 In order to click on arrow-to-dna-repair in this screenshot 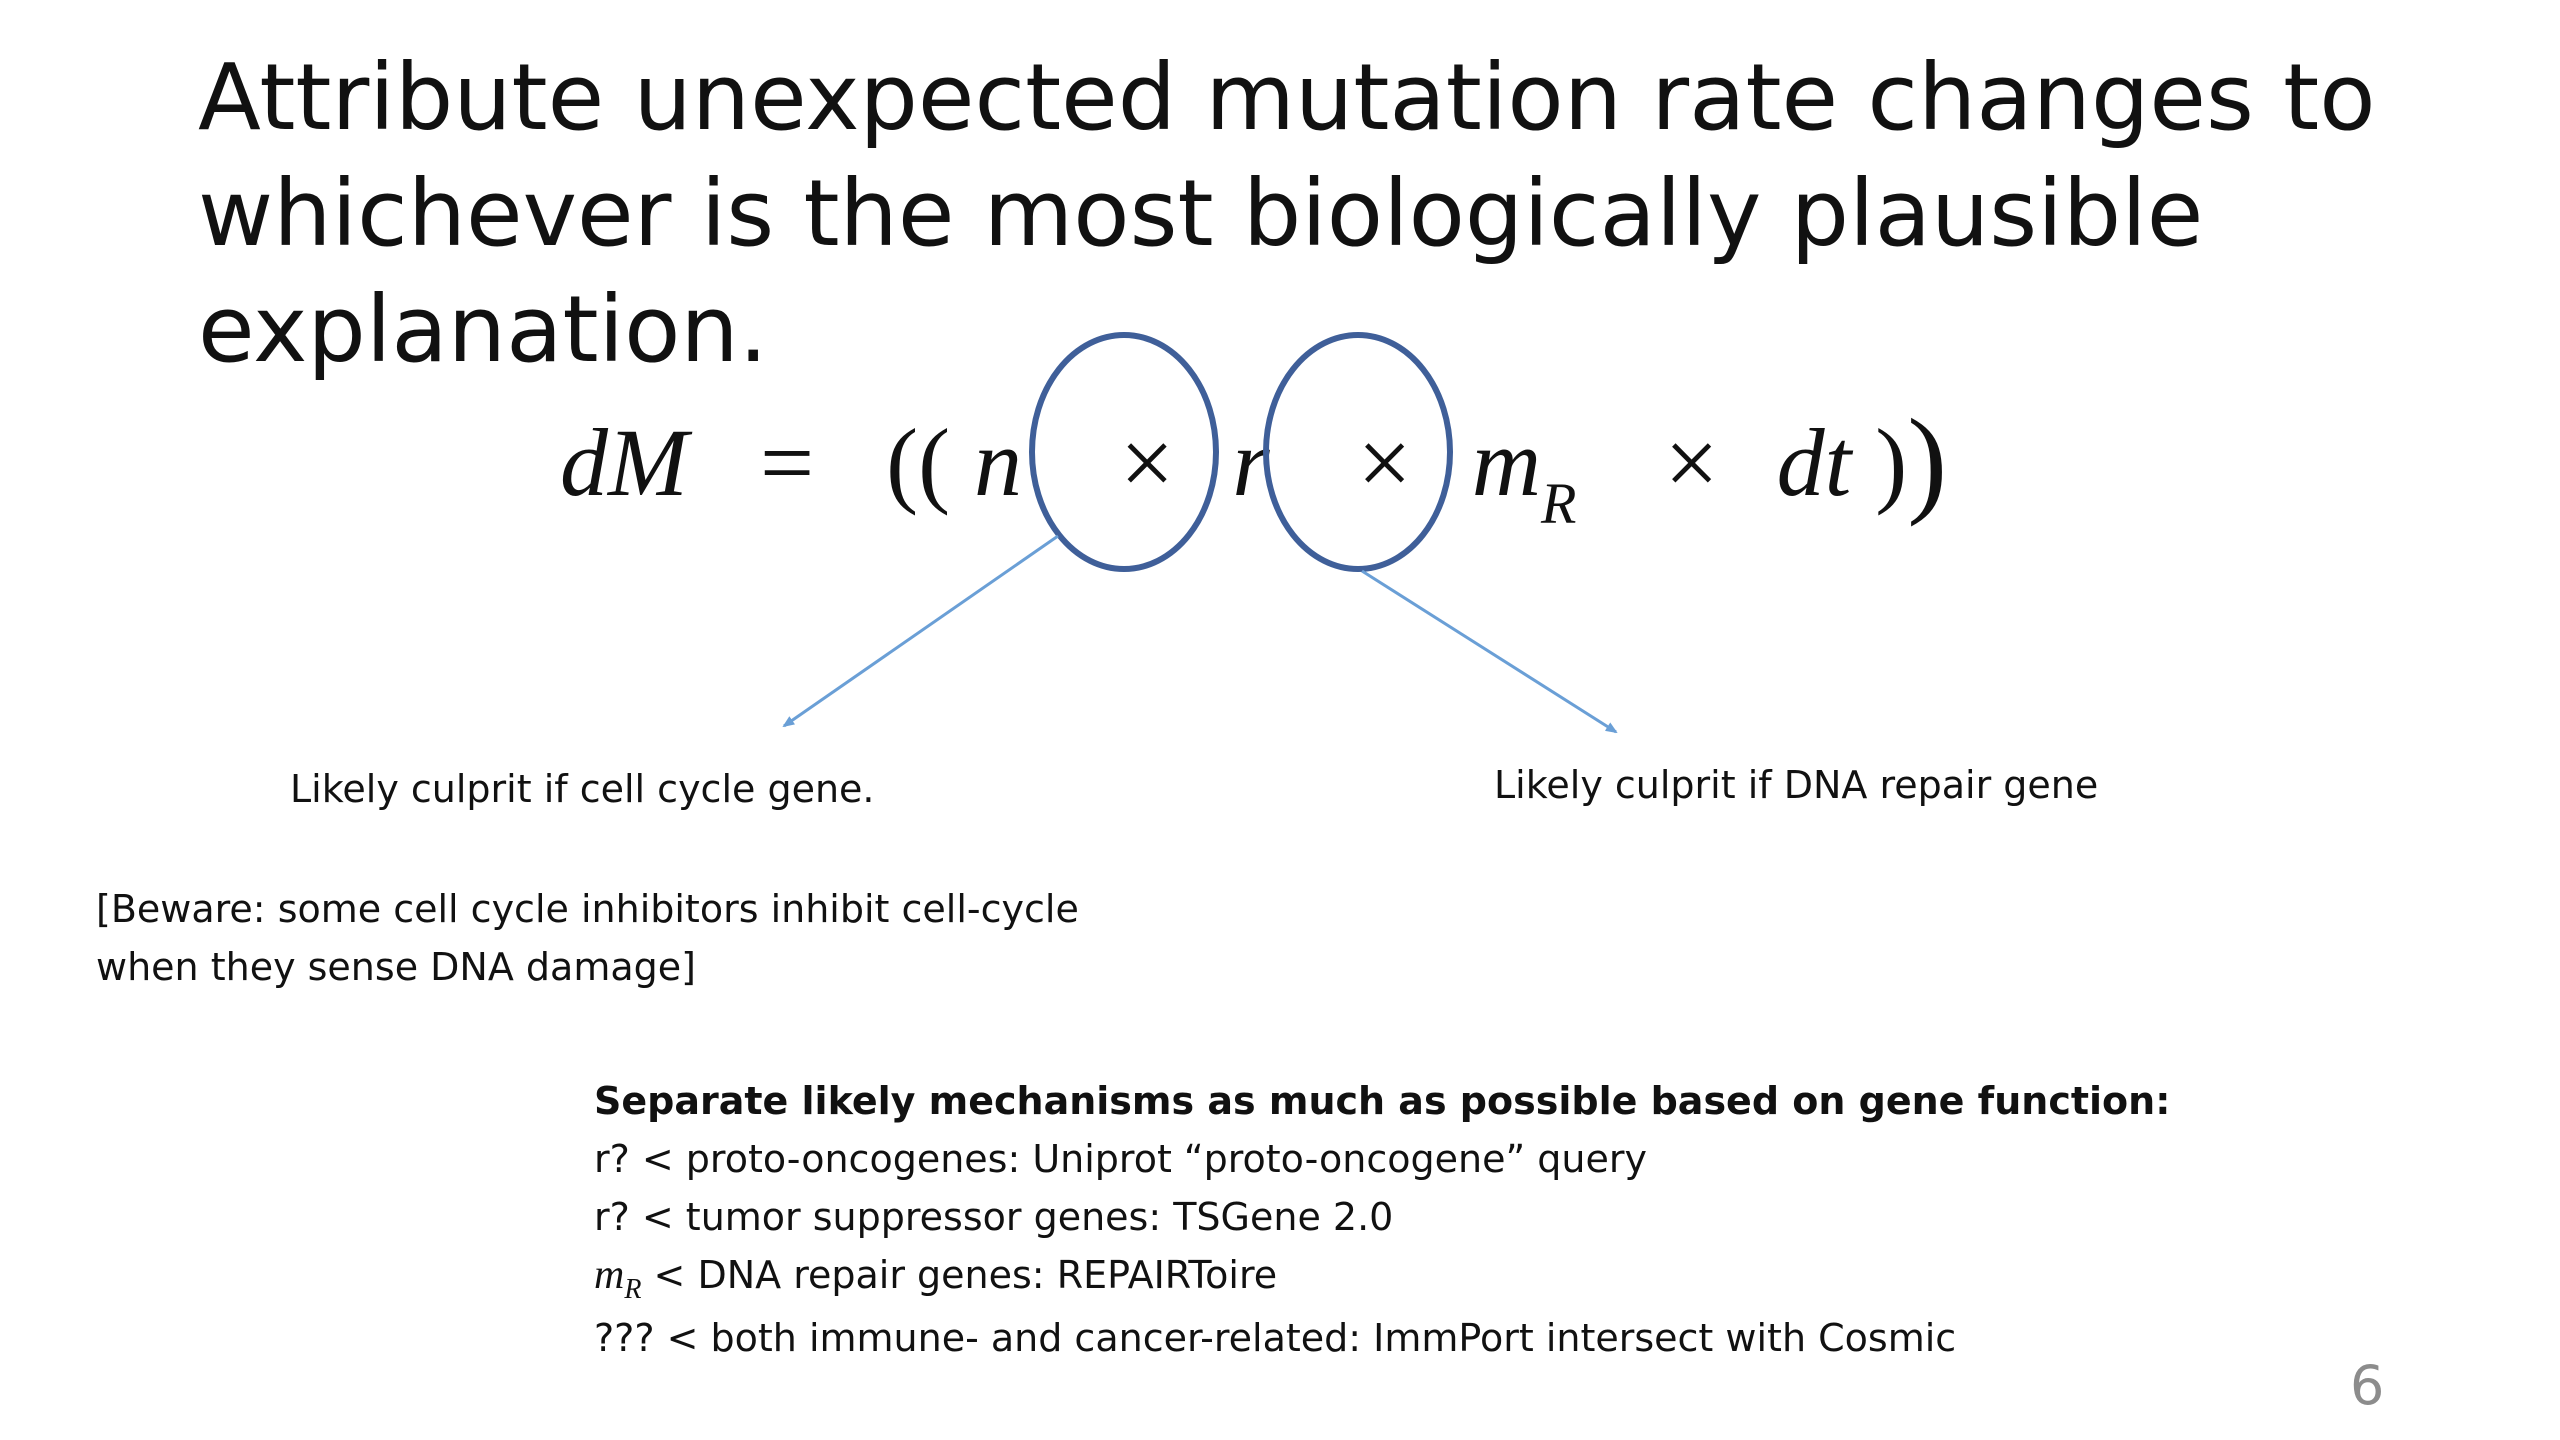, I will do `click(1489, 651)`.